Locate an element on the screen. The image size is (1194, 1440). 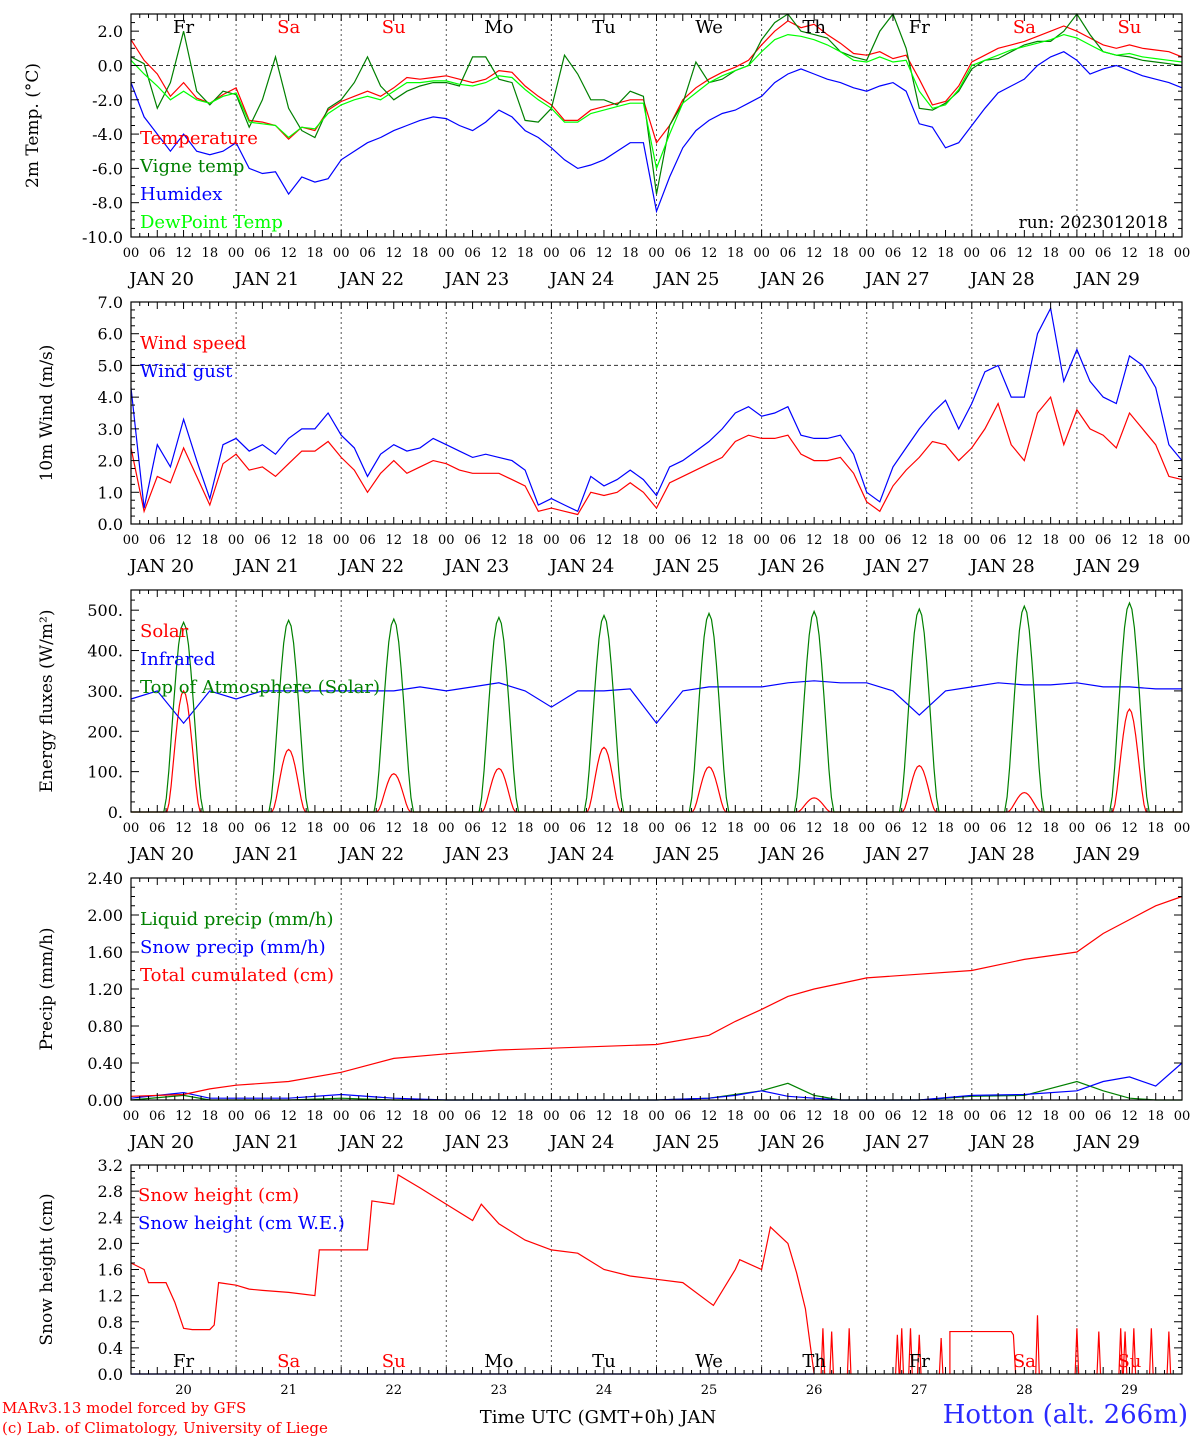
legend-entry: Total cumulated (cm) is located at coordinates (237, 975).